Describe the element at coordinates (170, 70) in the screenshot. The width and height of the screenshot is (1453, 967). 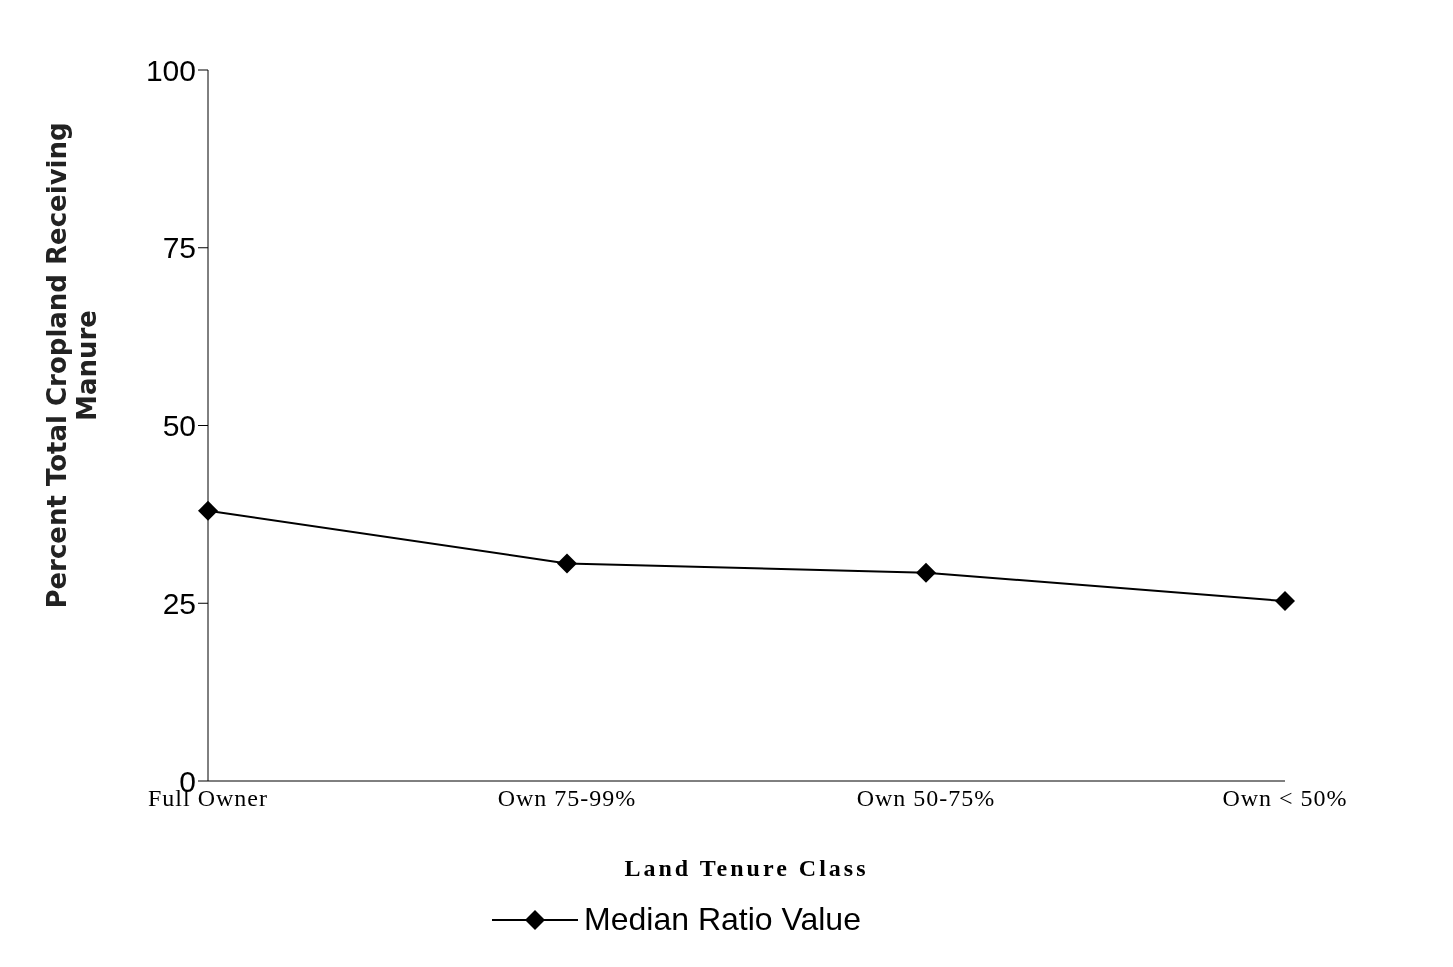
I see `y-tick-label: 100` at that location.